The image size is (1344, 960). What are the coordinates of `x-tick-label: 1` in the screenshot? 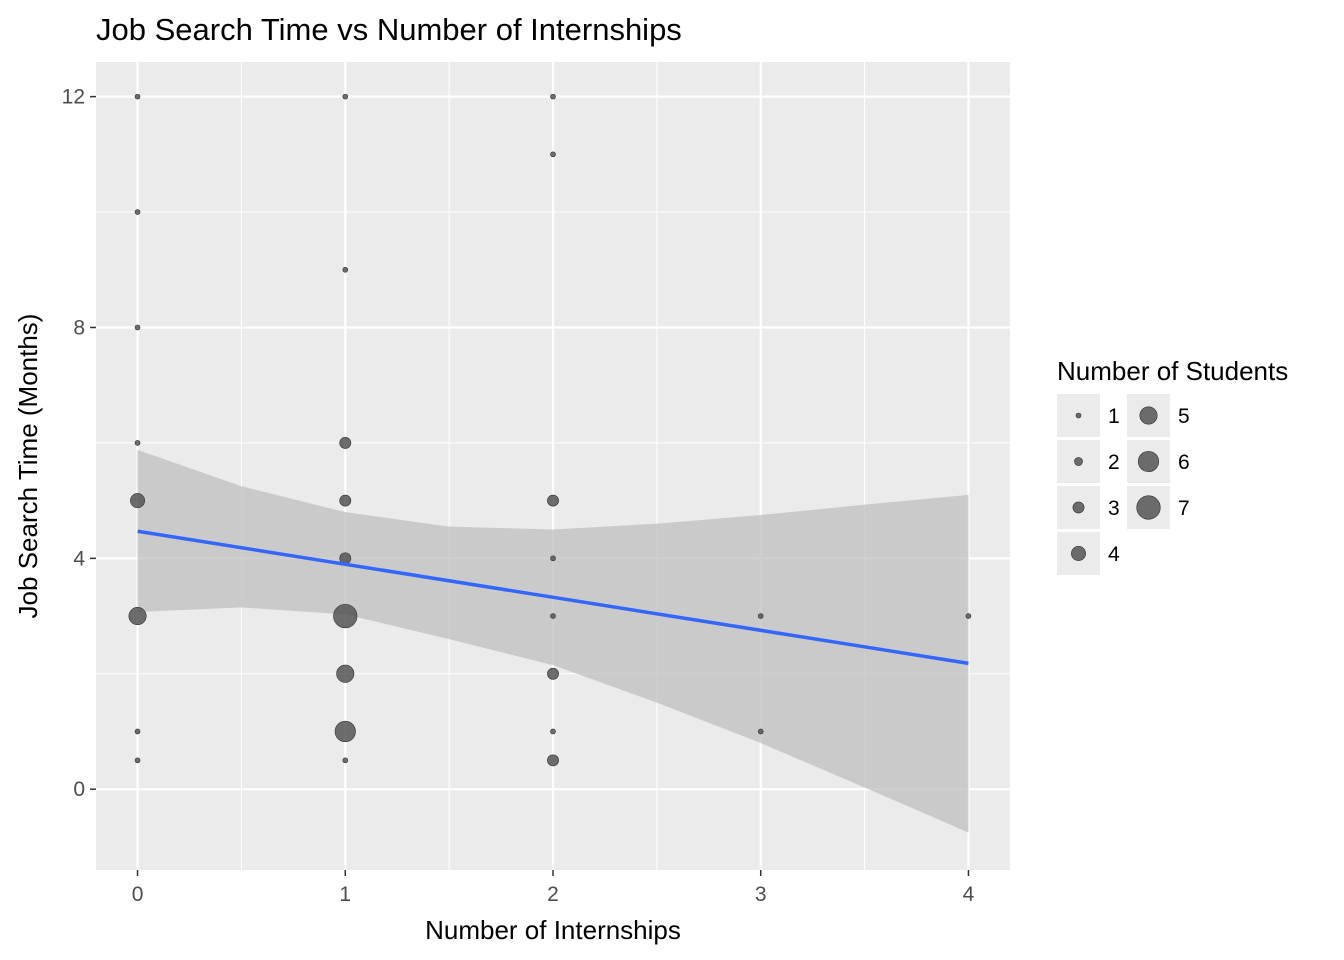 It's located at (345, 894).